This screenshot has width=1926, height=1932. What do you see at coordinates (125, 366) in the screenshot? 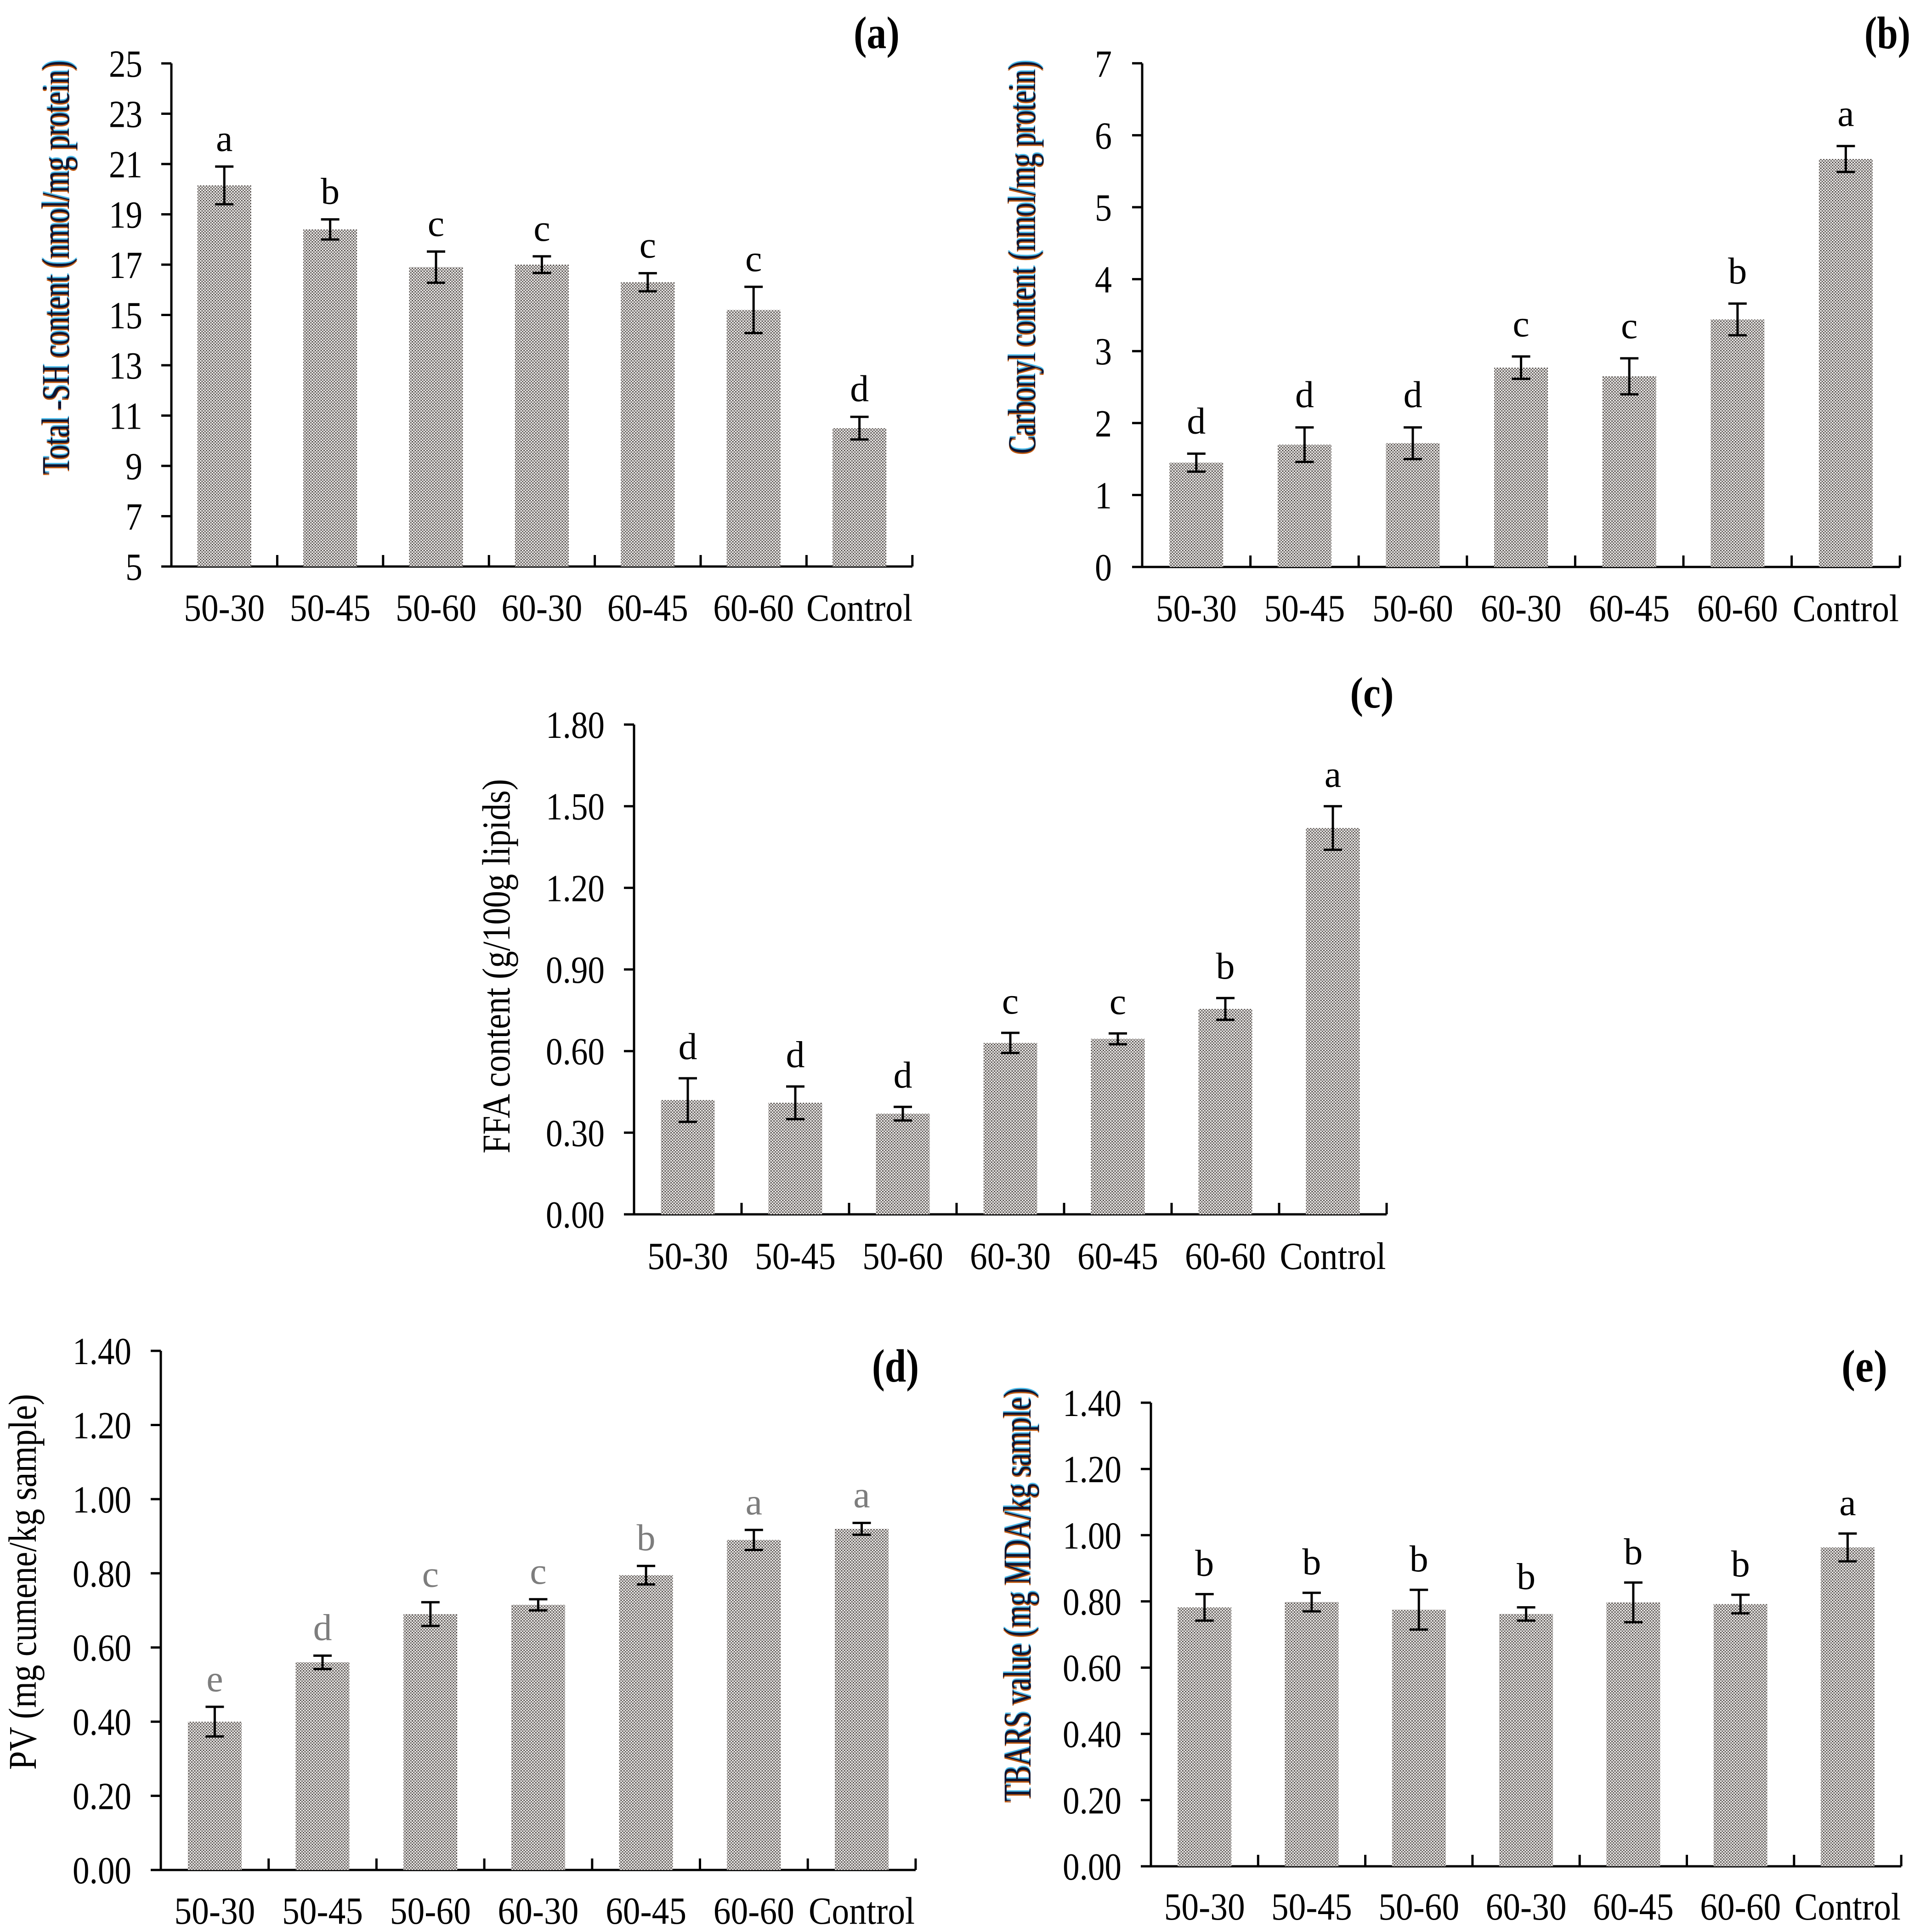
I see `svg-text: 13` at bounding box center [125, 366].